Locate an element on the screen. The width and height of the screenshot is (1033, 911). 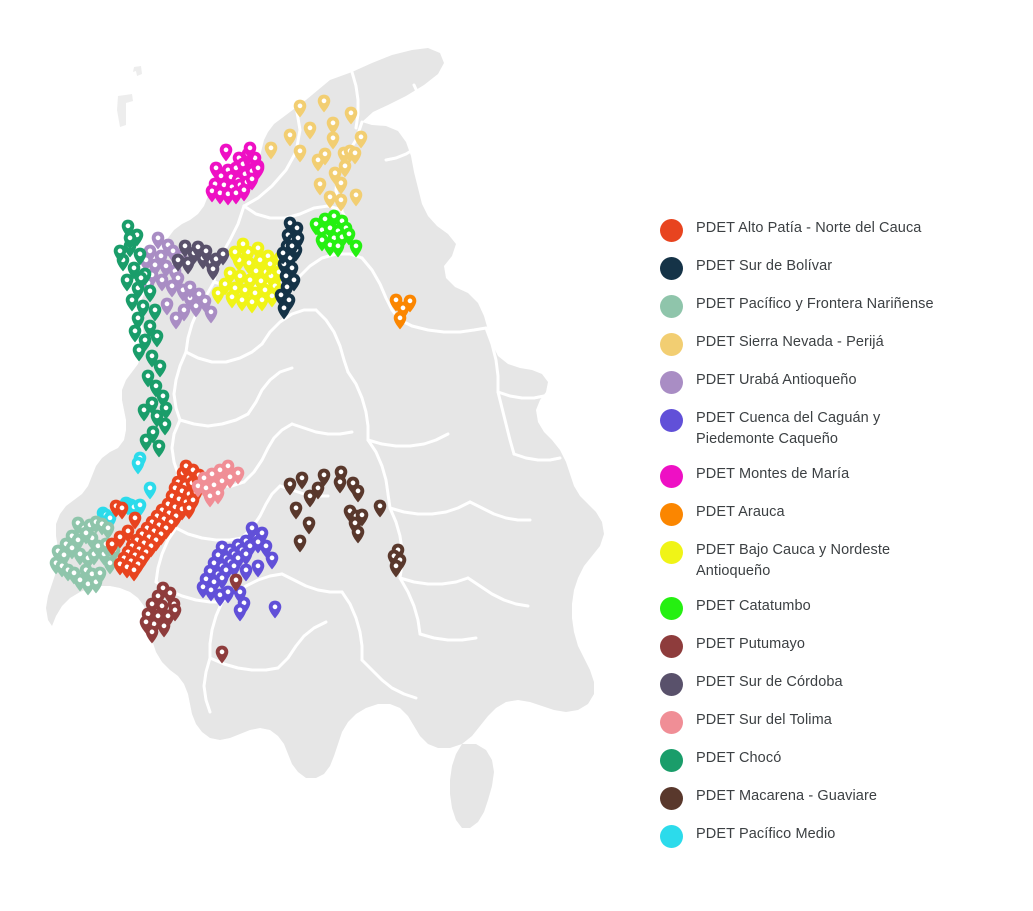
legend-item-sur-de-bolivar: PDET Sur de Bolívar is located at coordinates (846, 268).